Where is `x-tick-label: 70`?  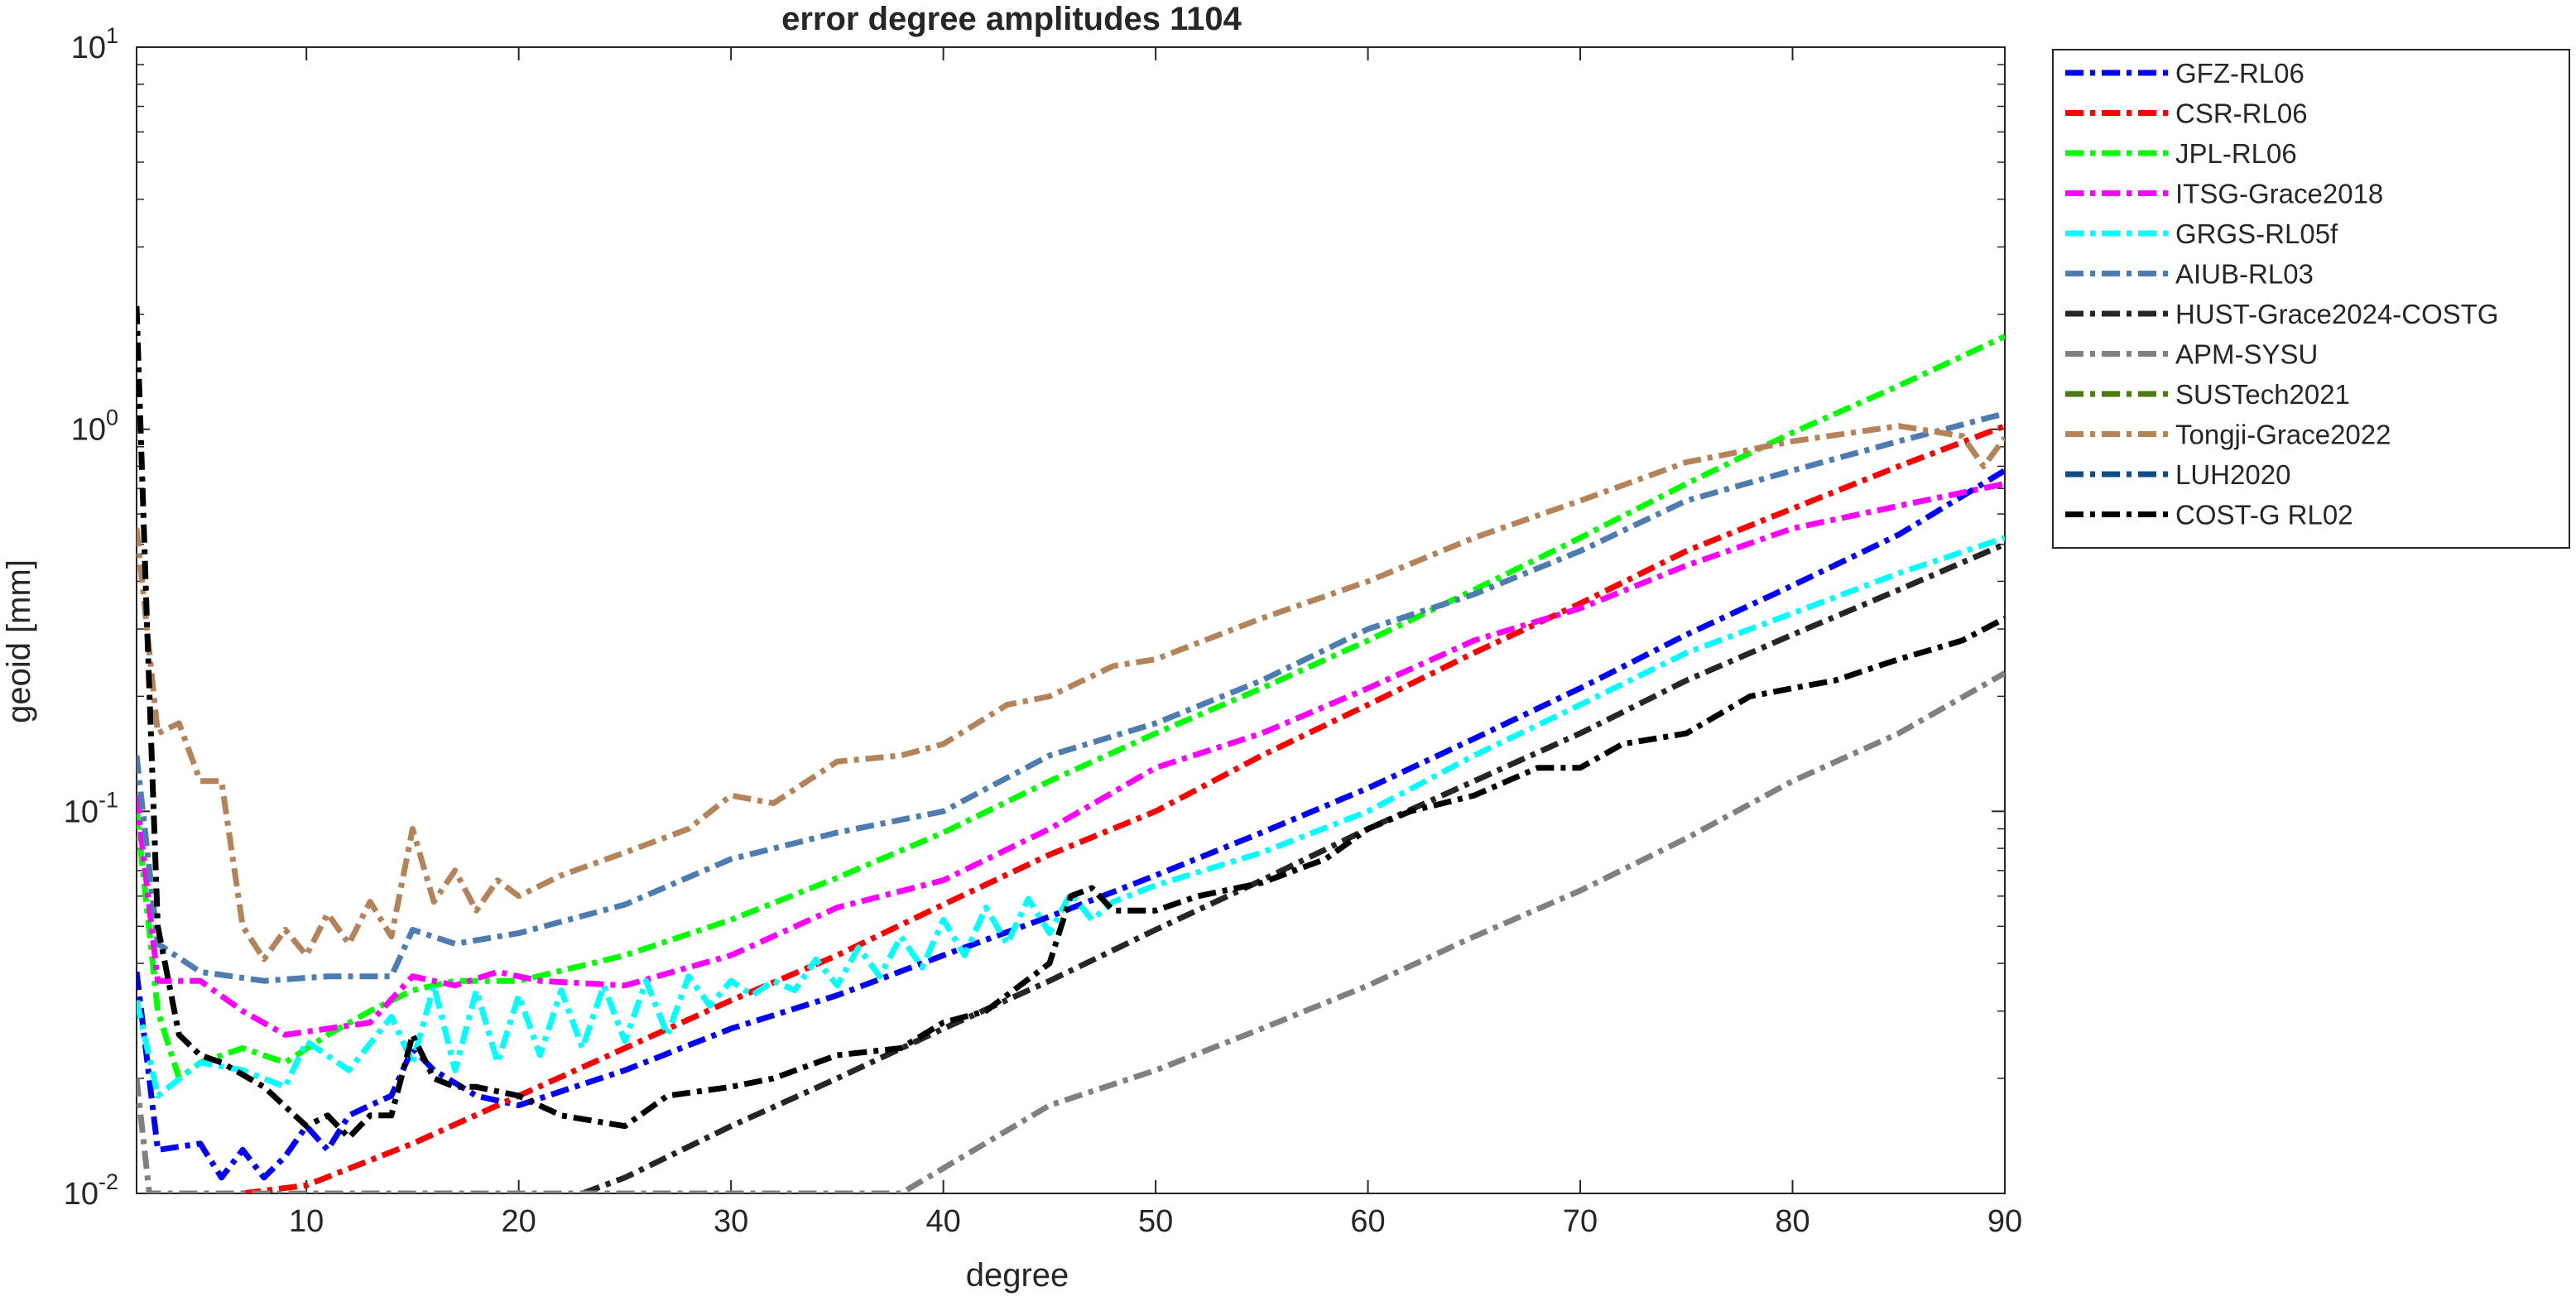
x-tick-label: 70 is located at coordinates (1580, 1221).